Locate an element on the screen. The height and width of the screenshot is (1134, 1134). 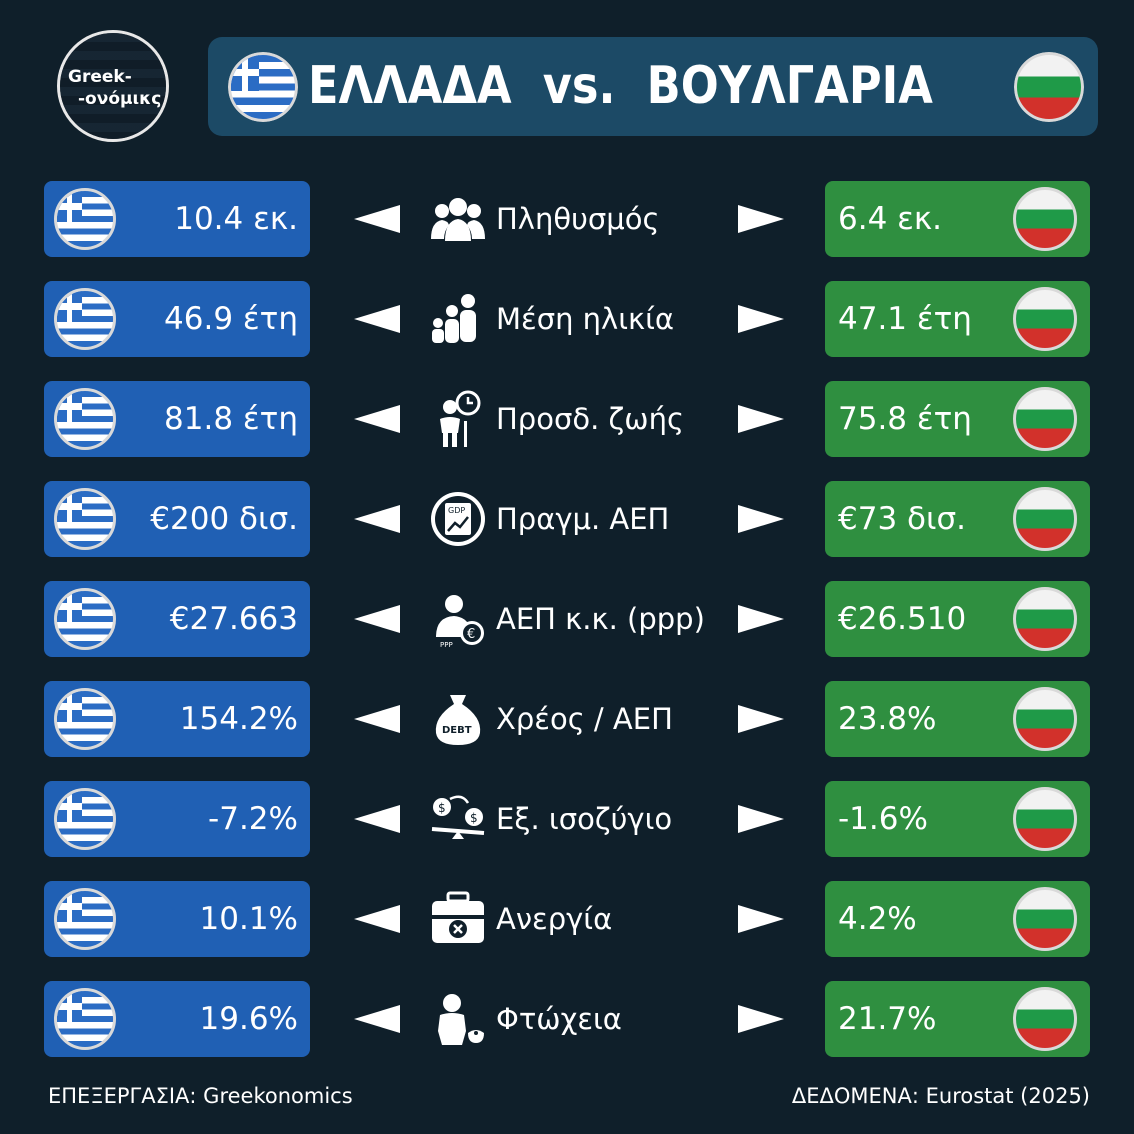
bulgaria-value-box: €26.510 is located at coordinates (957, 619).